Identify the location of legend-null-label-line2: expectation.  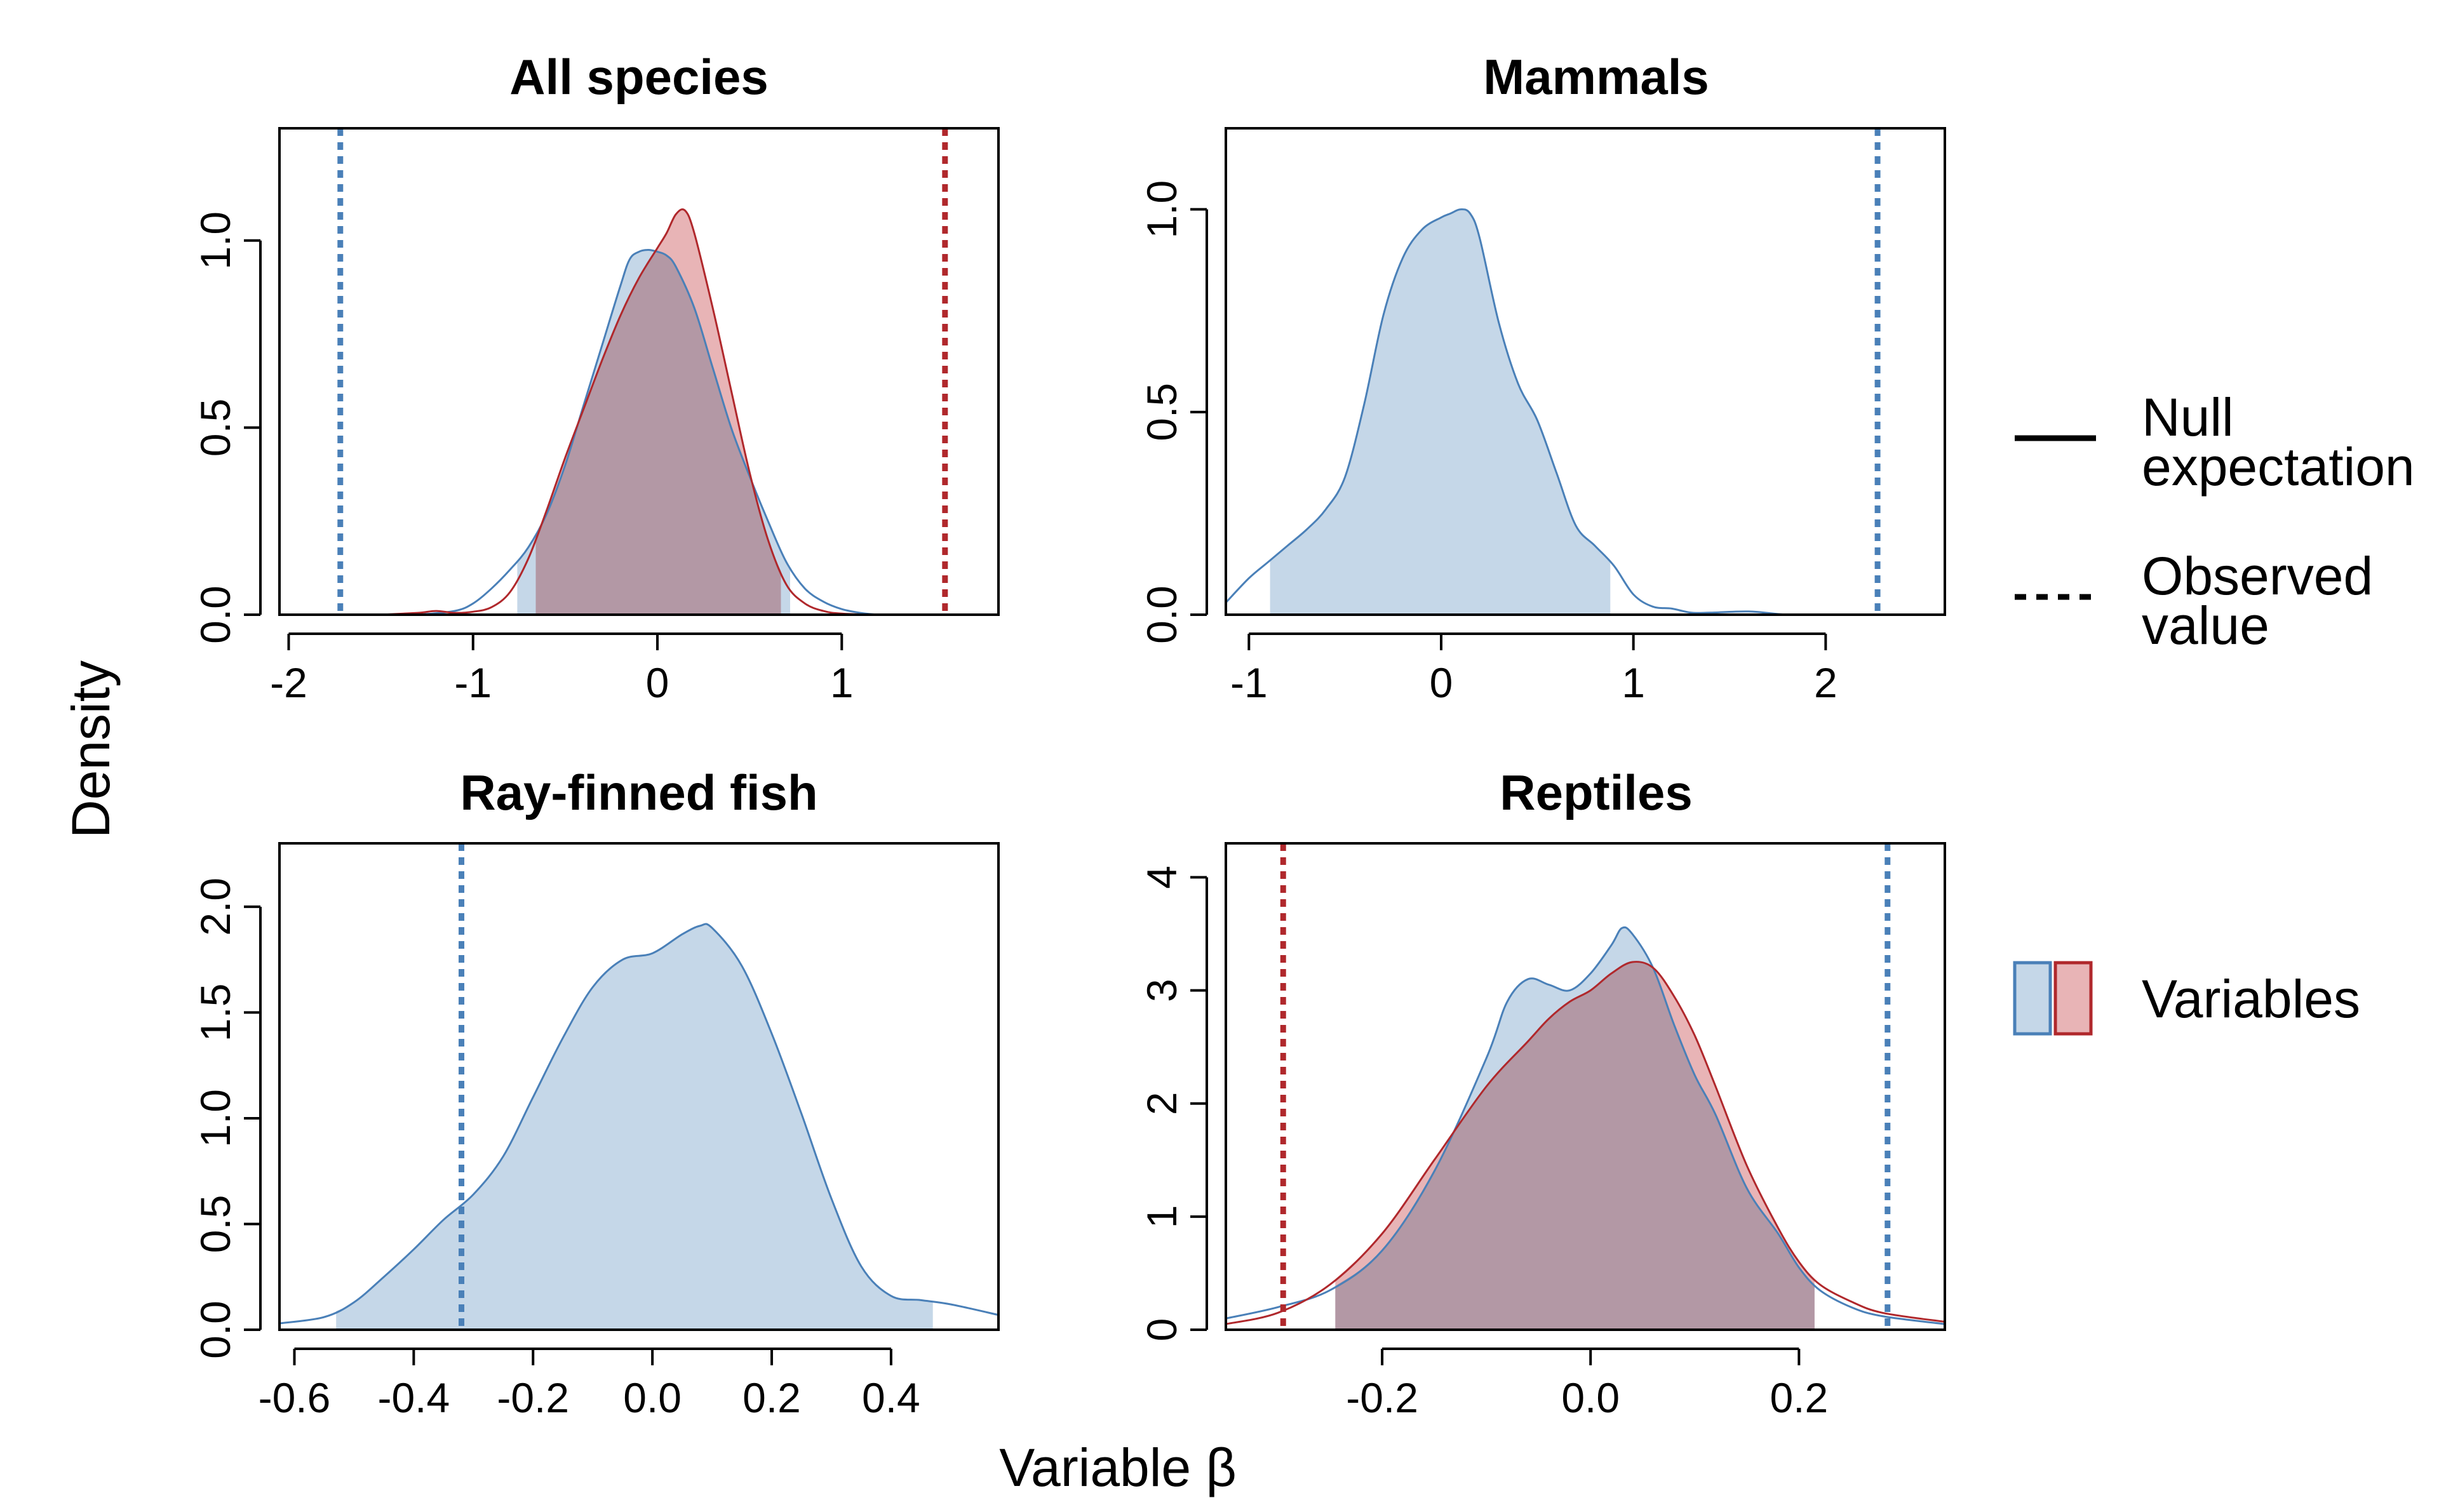
(2278, 467).